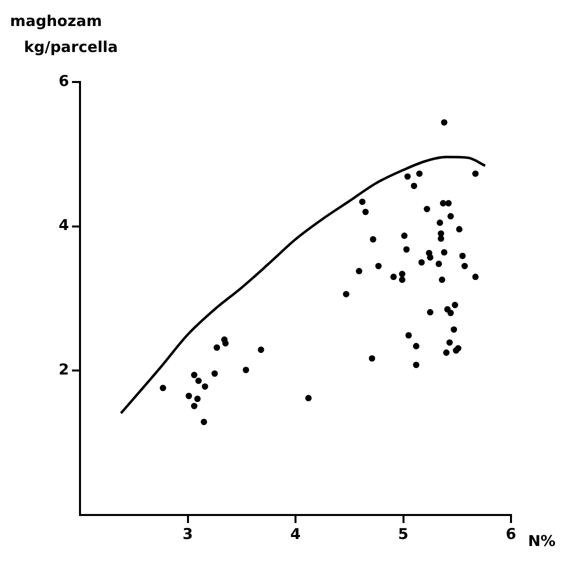  What do you see at coordinates (63, 369) in the screenshot?
I see `y-tick-label: 2` at bounding box center [63, 369].